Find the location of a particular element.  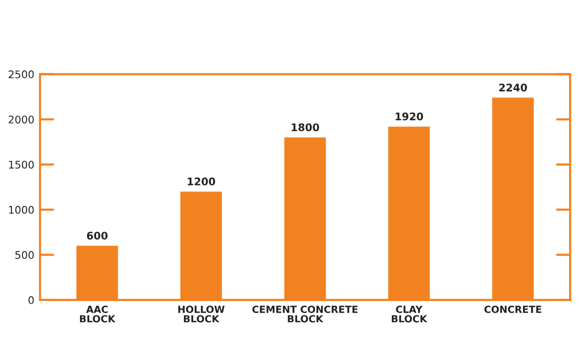

x-tick-label: AAC BLOCK is located at coordinates (98, 314).